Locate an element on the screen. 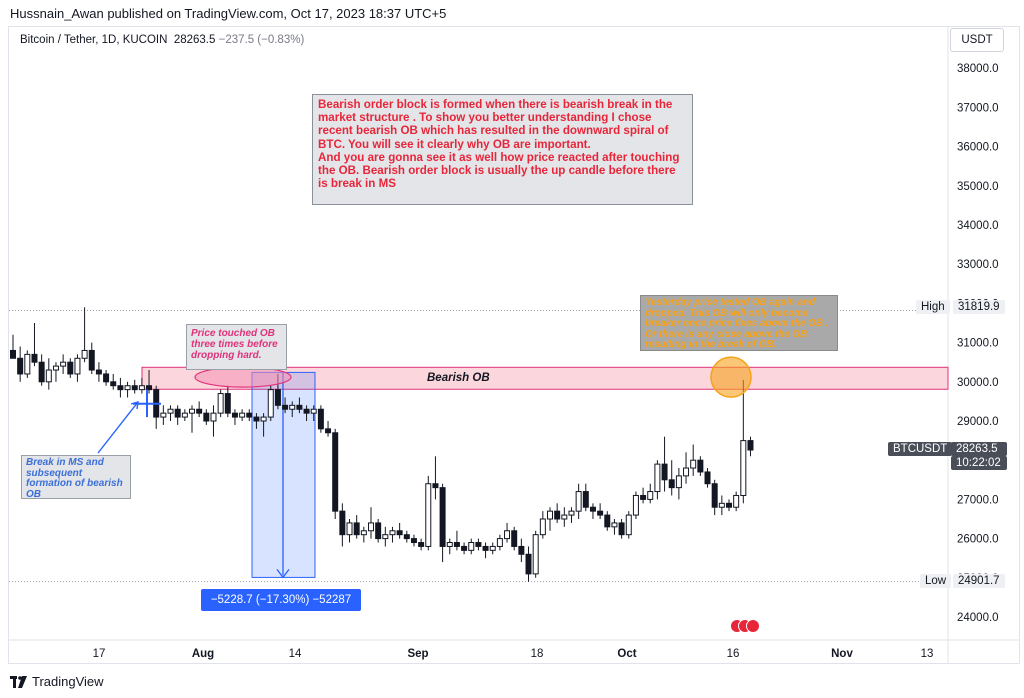  ms-break-arrow is located at coordinates (118, 427).